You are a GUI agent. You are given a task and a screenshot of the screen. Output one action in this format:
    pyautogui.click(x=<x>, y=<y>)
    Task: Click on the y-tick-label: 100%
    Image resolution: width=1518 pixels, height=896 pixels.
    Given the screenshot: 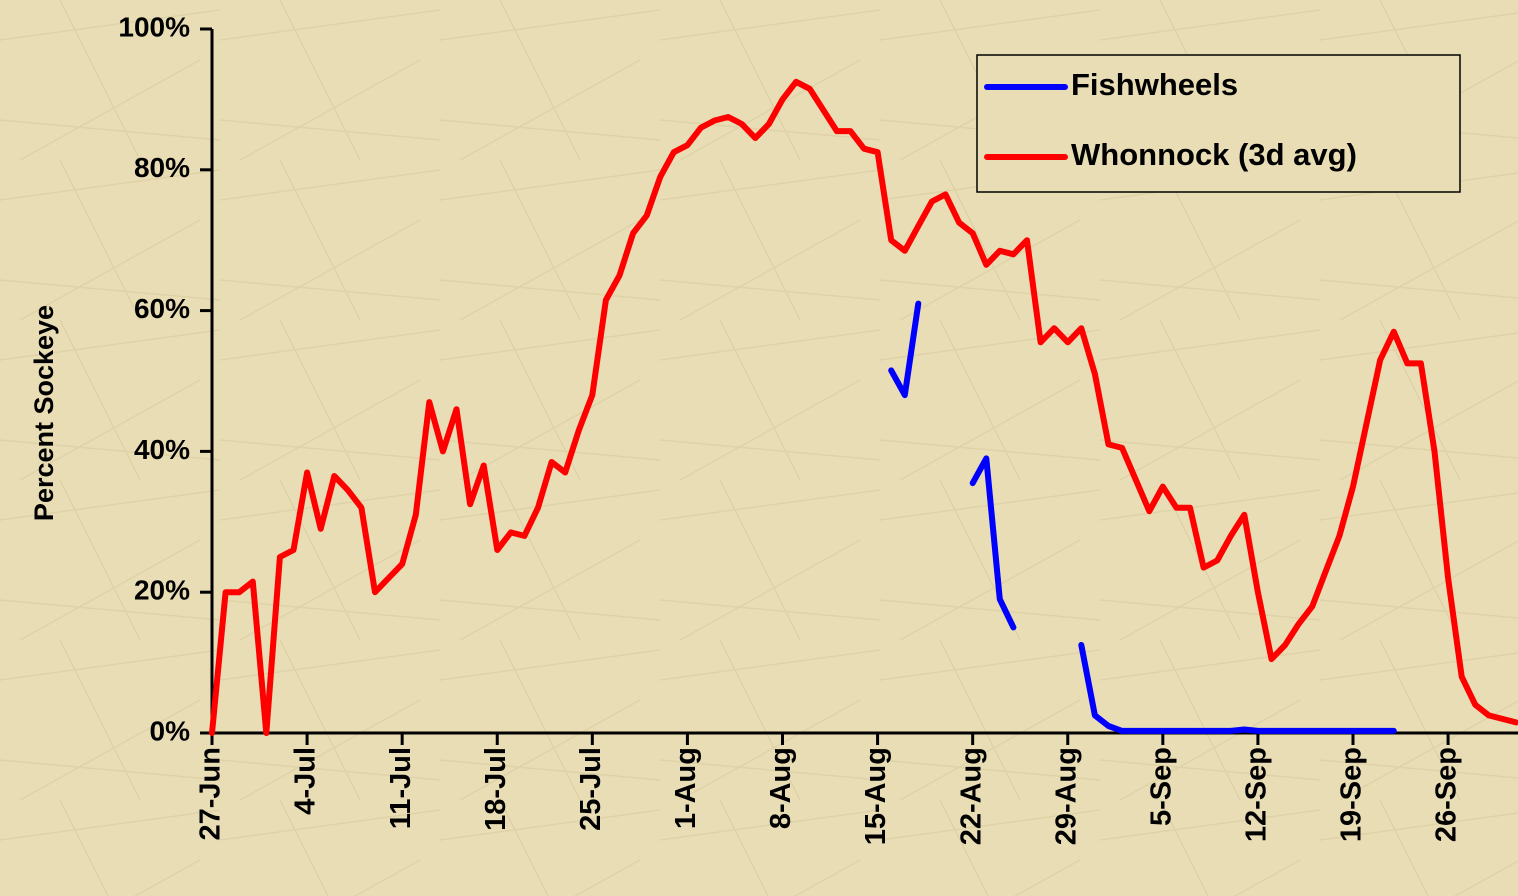 What is the action you would take?
    pyautogui.click(x=154, y=26)
    